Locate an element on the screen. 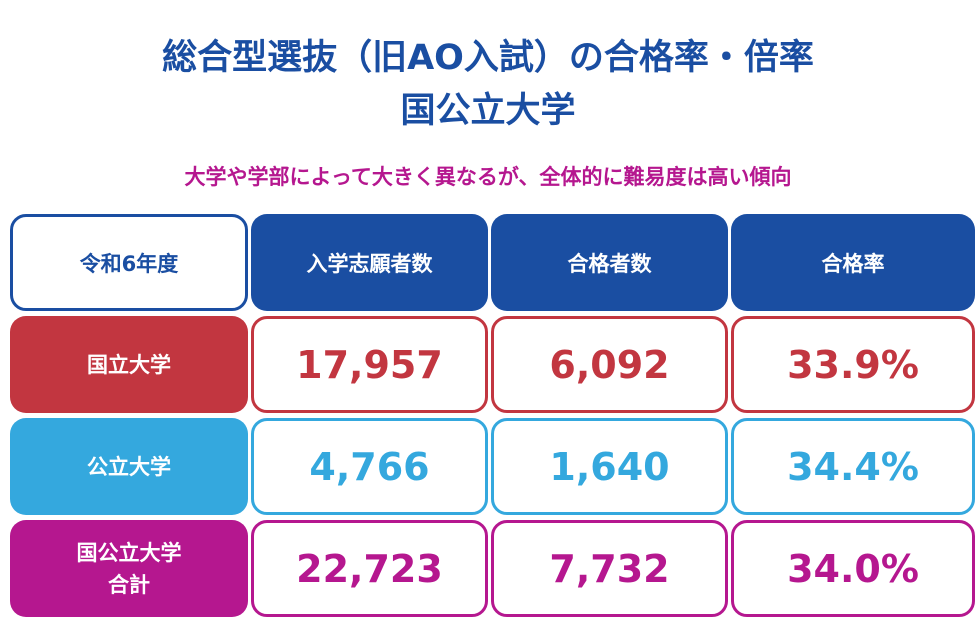  cell-rate: 34.0% is located at coordinates (853, 568).